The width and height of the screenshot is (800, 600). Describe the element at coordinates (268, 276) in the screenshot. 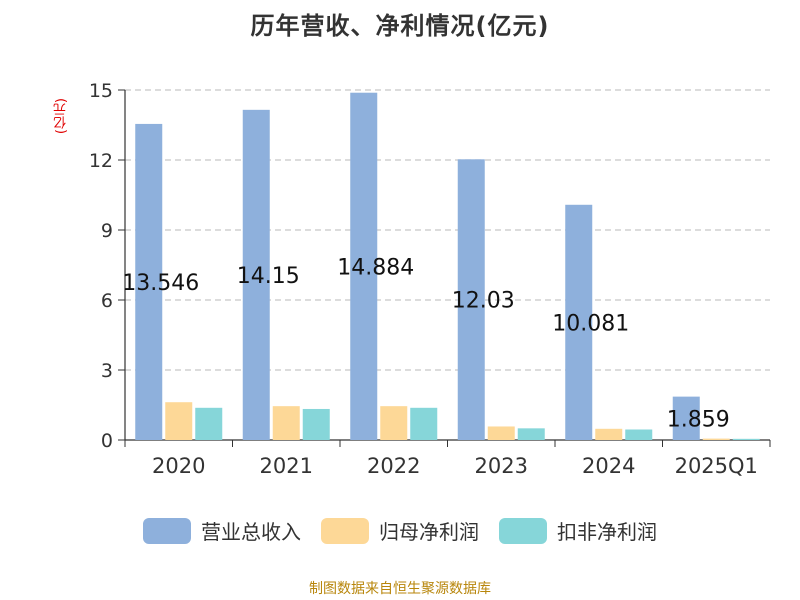

I see `data-label-revenue: 14.15` at that location.